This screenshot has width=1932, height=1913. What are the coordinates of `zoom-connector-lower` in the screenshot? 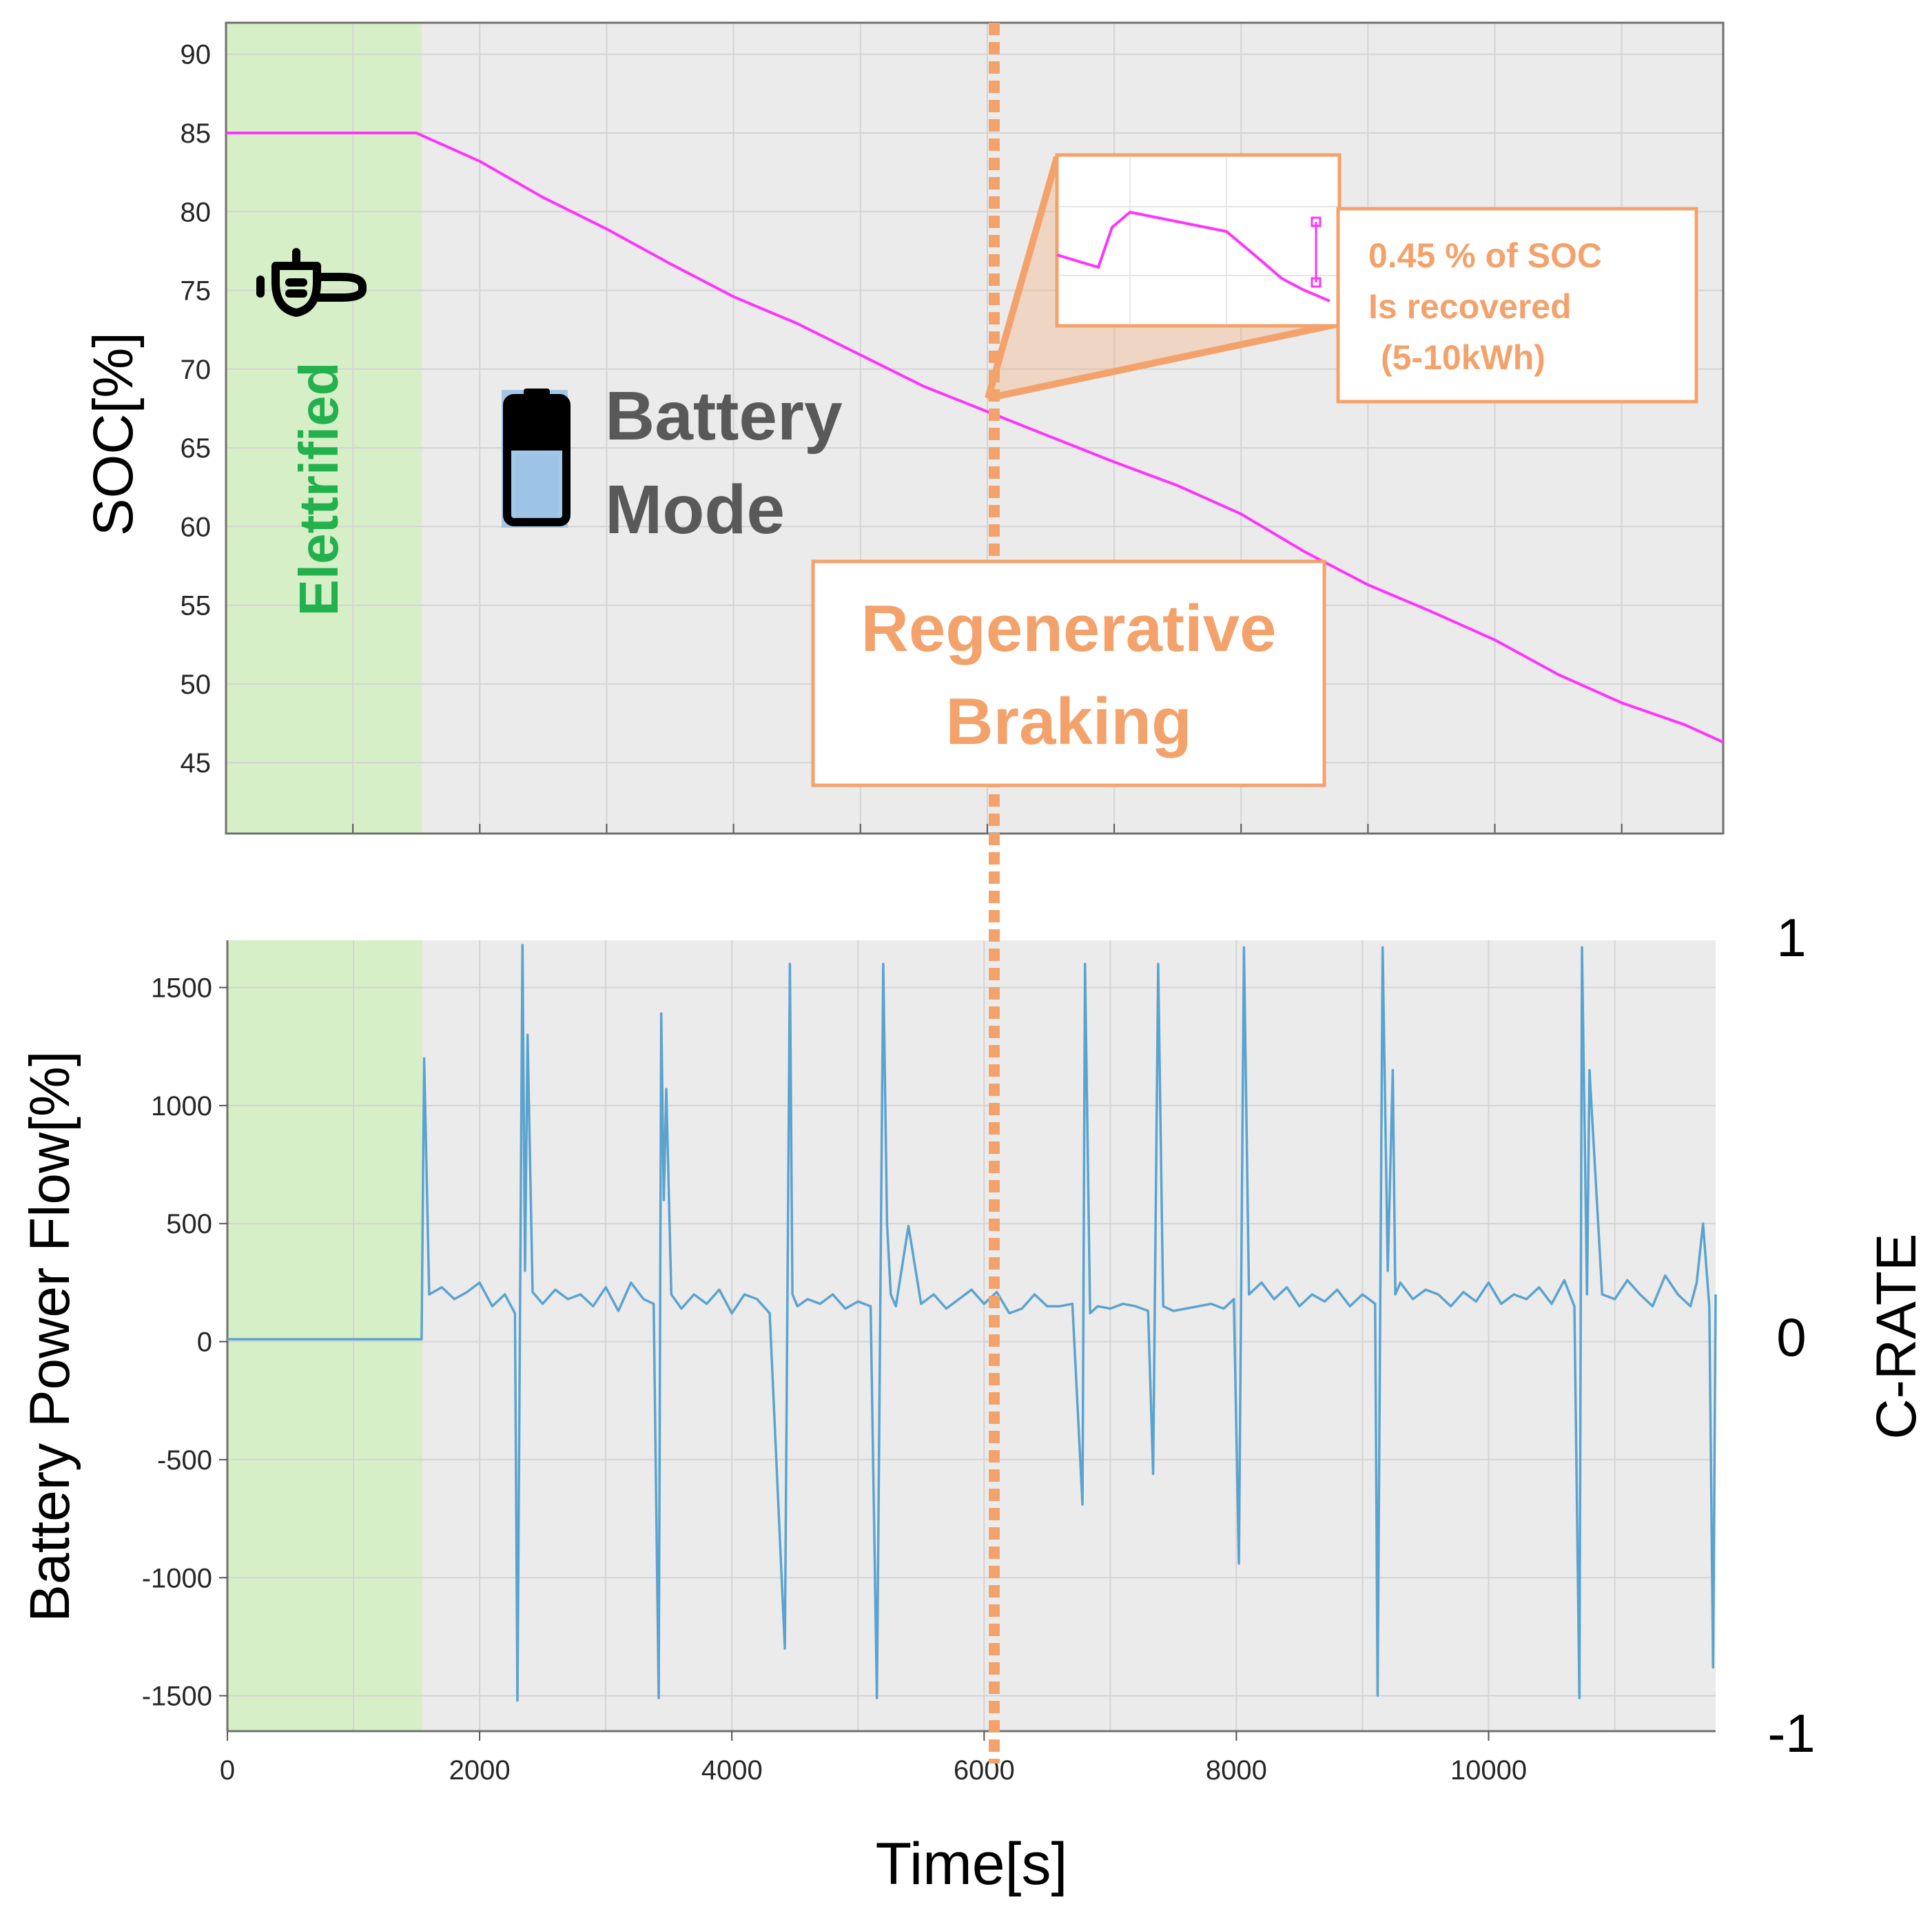 It's located at (1164, 361).